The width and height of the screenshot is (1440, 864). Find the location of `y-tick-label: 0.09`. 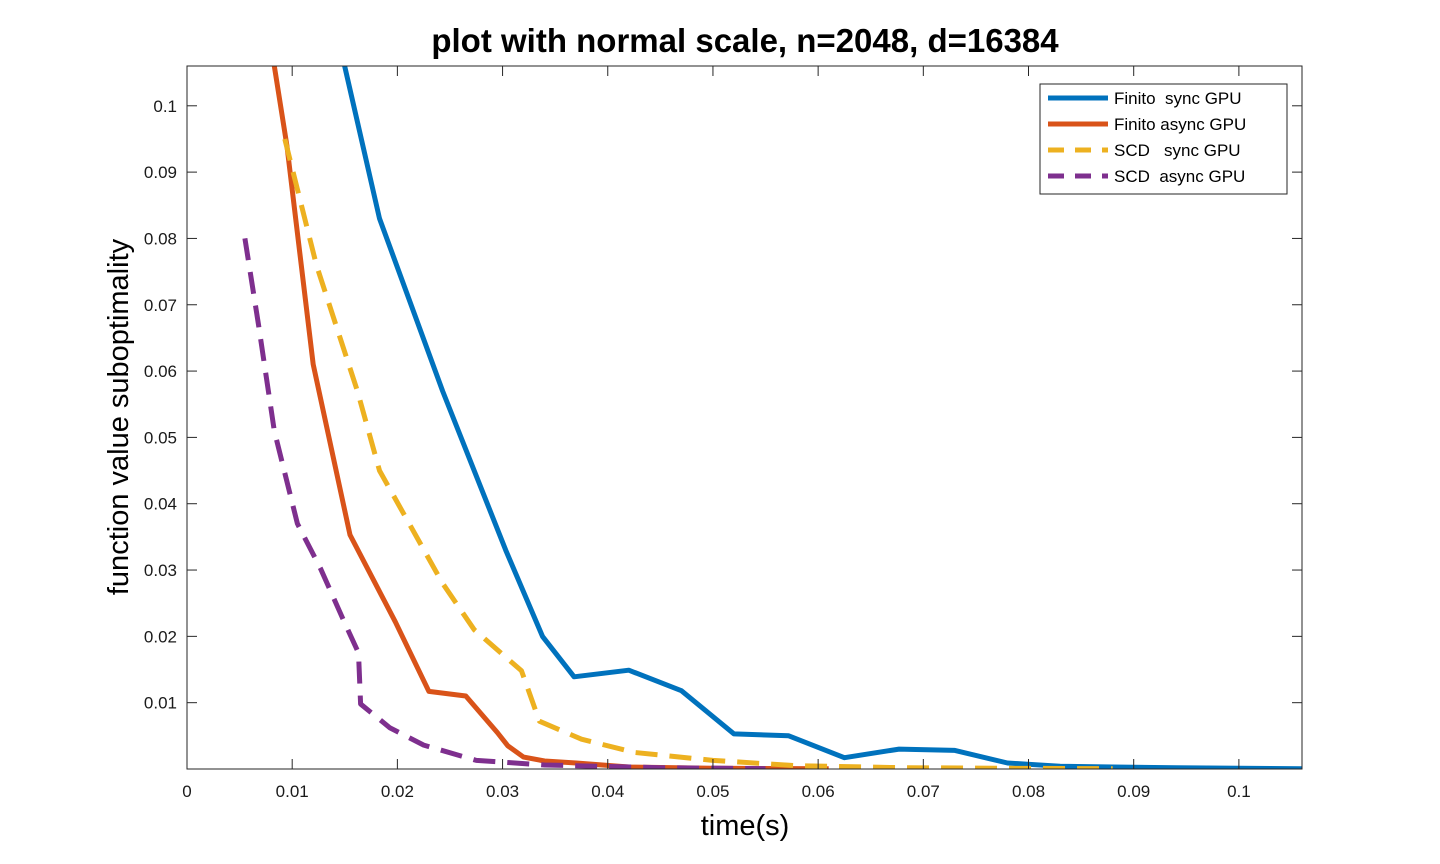

y-tick-label: 0.09 is located at coordinates (160, 172).